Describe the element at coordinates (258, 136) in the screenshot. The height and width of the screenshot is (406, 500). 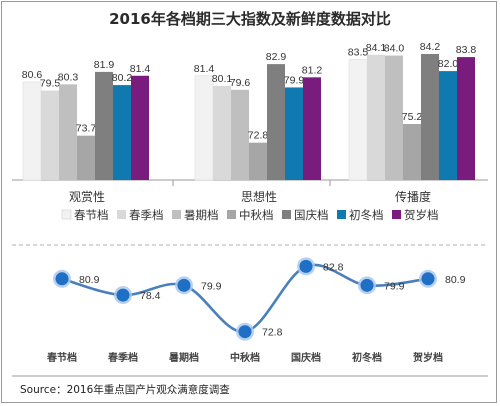
I see `bar-value-label: 72.8` at that location.